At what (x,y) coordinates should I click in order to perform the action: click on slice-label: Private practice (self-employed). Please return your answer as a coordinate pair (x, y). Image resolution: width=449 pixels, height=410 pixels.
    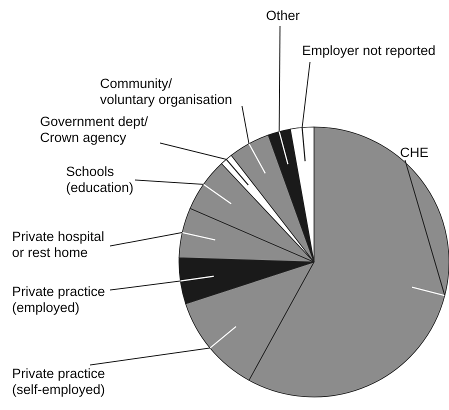
    Looking at the image, I should click on (59, 381).